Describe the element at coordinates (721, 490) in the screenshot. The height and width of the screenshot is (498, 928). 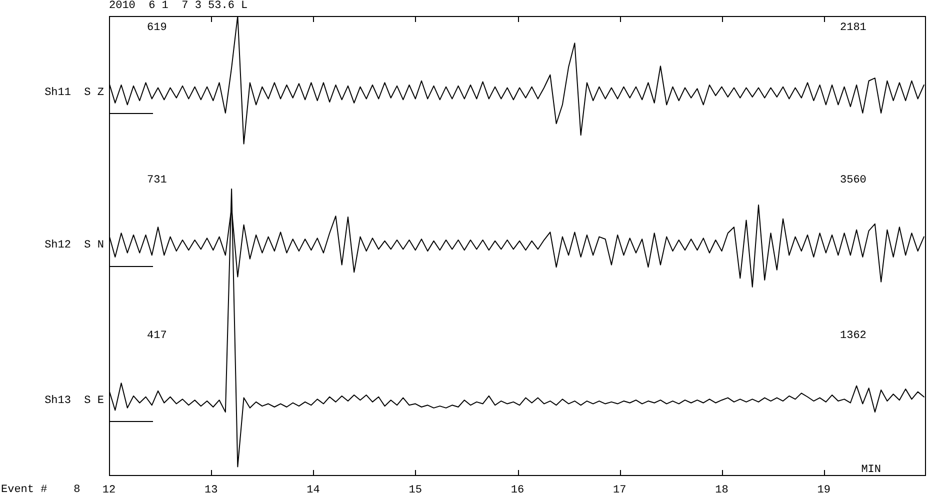
I see `x-tick-label: 18` at that location.